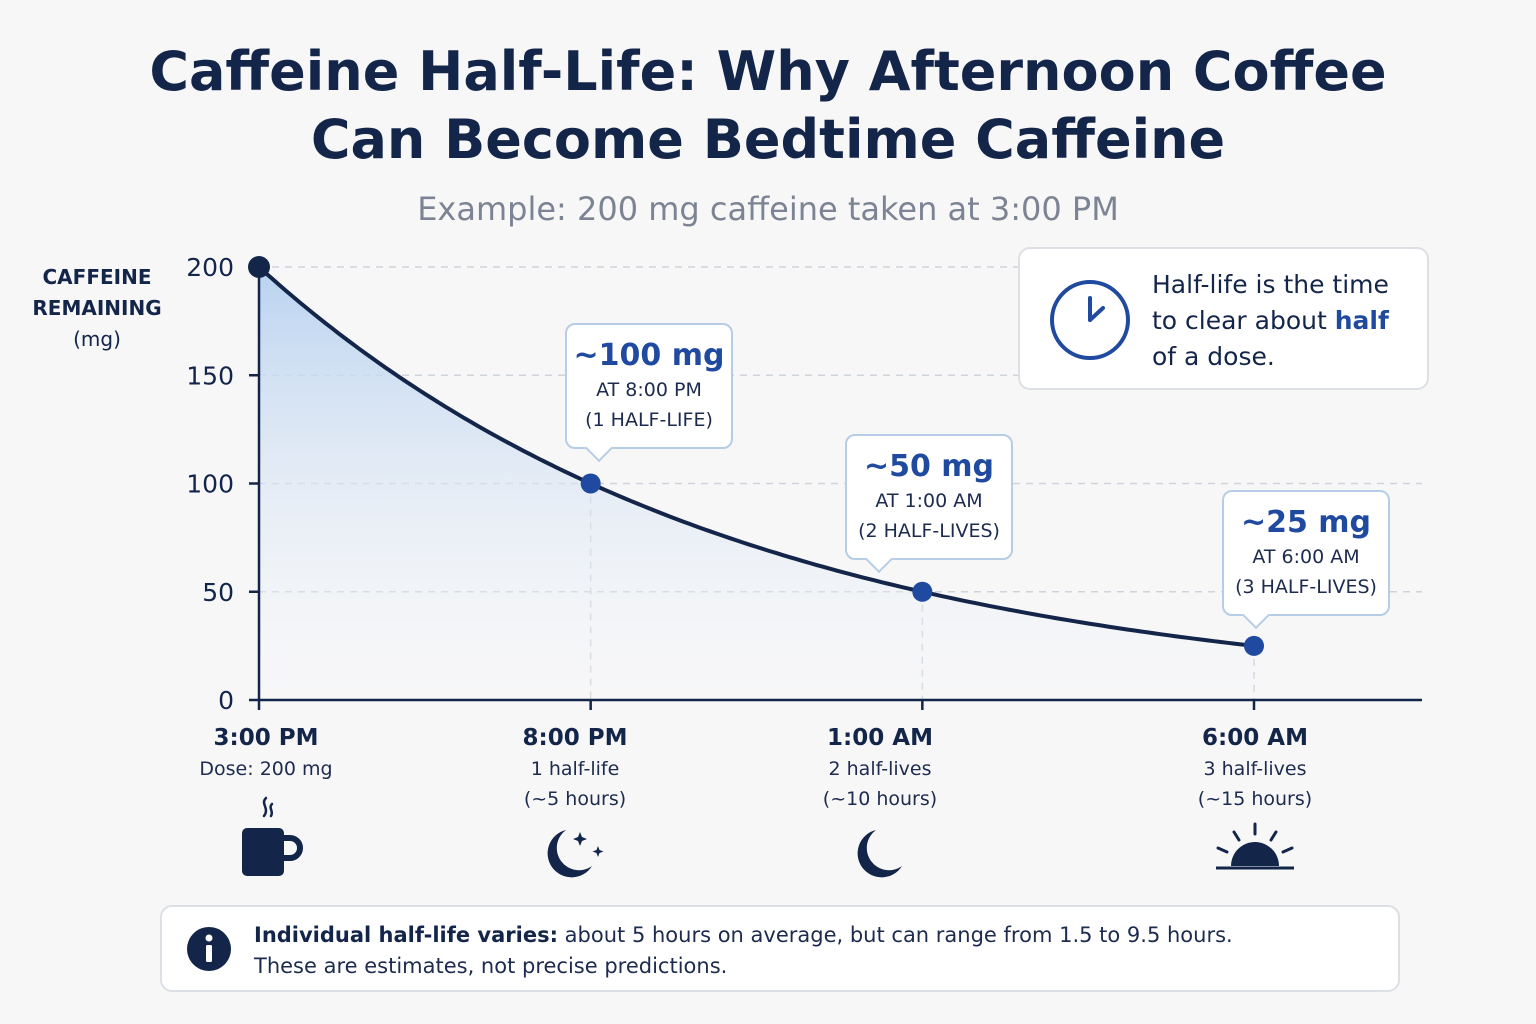 The image size is (1536, 1024). Describe the element at coordinates (768, 71) in the screenshot. I see `title-line-1: Caffeine Half-Life: Why Afternoon Coffee` at that location.